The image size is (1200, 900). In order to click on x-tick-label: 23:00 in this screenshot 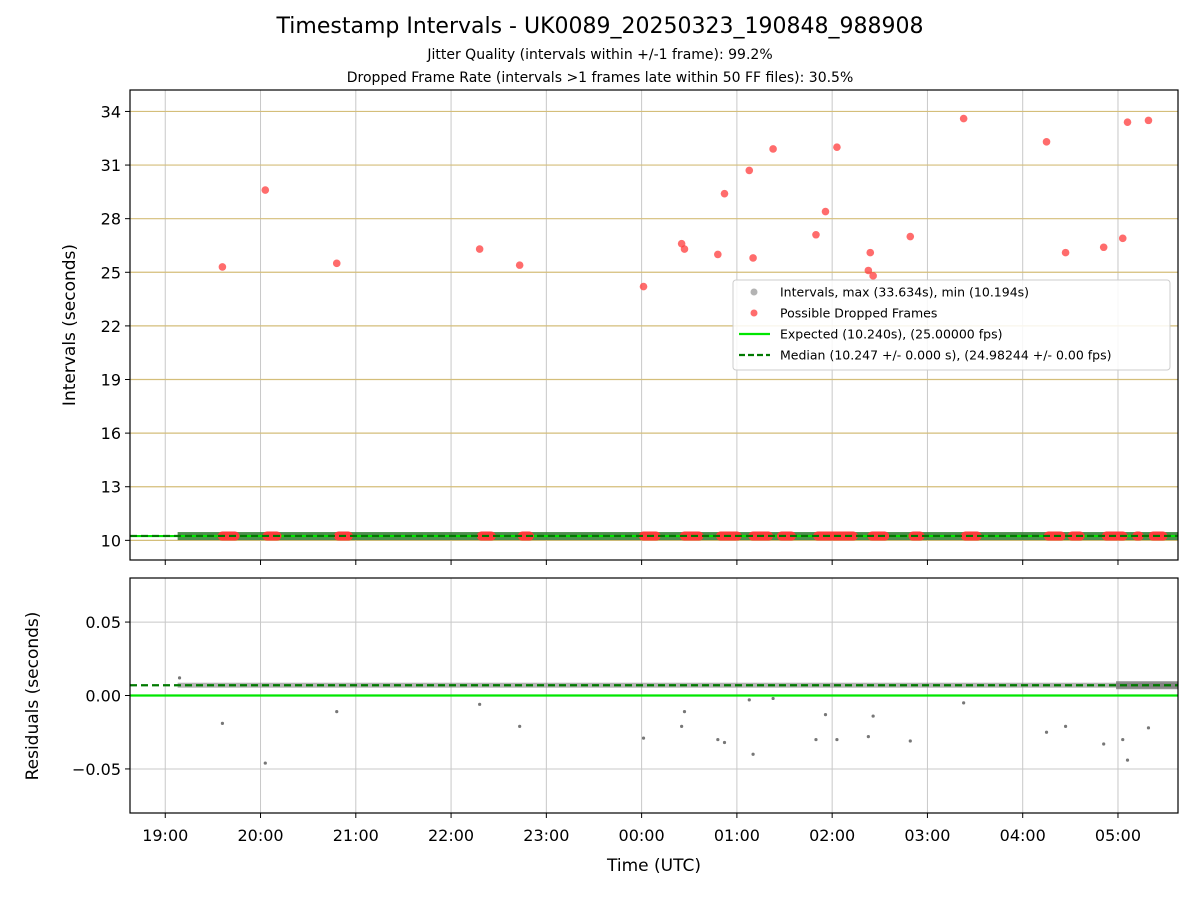, I will do `click(546, 835)`.